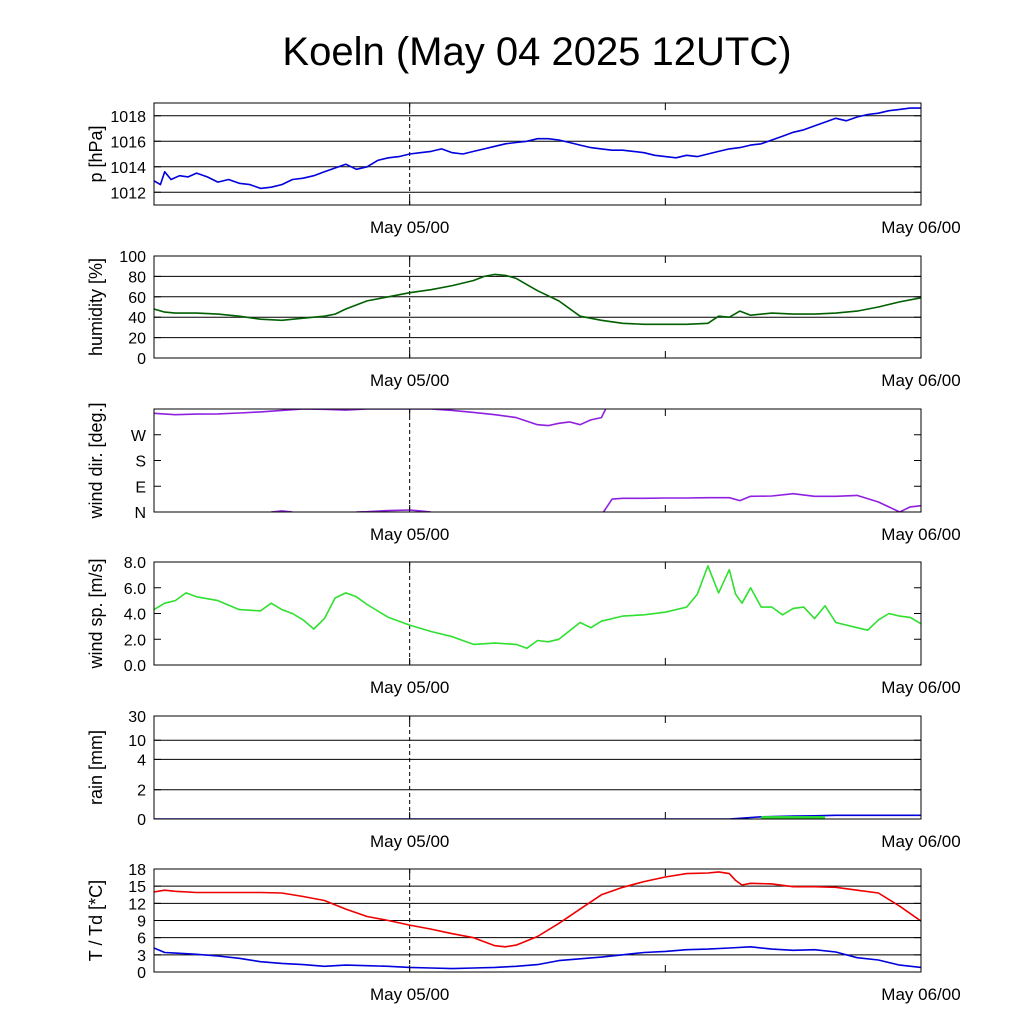 The height and width of the screenshot is (1024, 1024). I want to click on y-tick-label: W, so click(139, 436).